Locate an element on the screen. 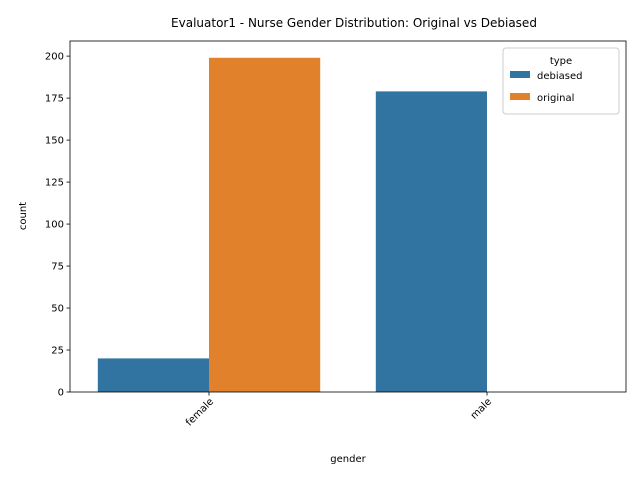 The height and width of the screenshot is (480, 640). y-tick-label-50: 50 is located at coordinates (57, 309).